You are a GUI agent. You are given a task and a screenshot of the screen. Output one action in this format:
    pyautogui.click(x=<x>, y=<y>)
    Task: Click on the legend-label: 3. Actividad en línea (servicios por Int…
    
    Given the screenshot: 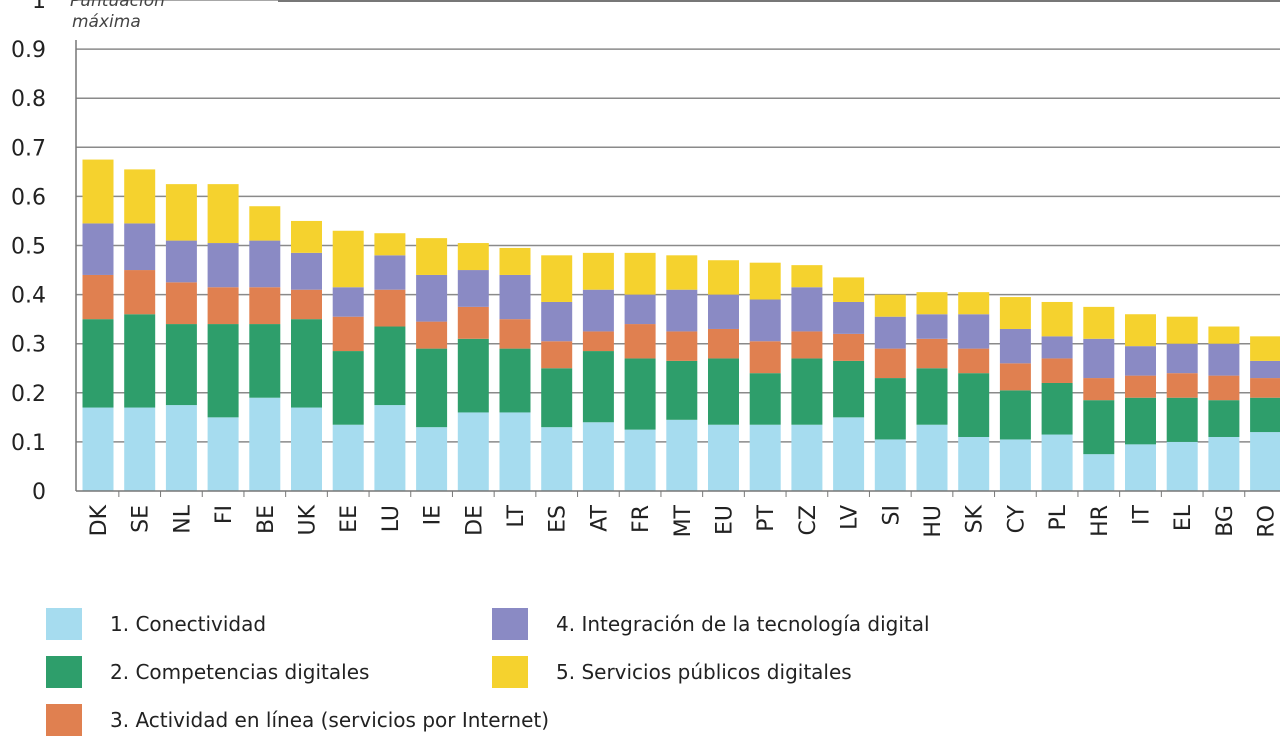 What is the action you would take?
    pyautogui.click(x=329, y=720)
    